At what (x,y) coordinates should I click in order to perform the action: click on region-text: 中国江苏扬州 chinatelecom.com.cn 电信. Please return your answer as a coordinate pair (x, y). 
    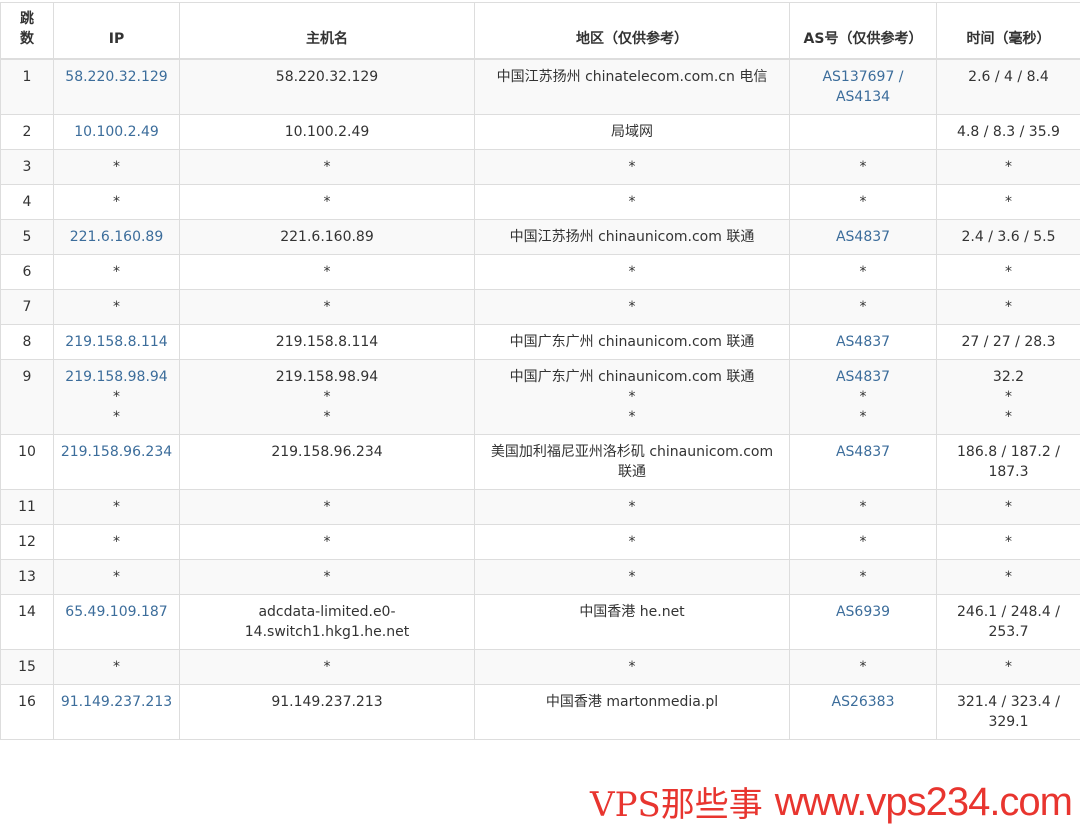
    Looking at the image, I should click on (632, 77).